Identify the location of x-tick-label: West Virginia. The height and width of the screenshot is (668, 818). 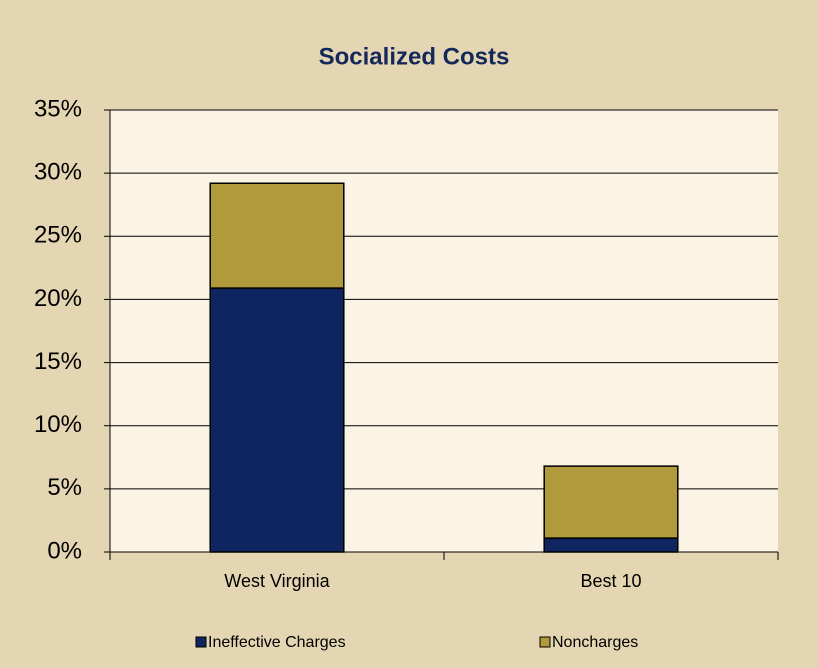
(277, 581).